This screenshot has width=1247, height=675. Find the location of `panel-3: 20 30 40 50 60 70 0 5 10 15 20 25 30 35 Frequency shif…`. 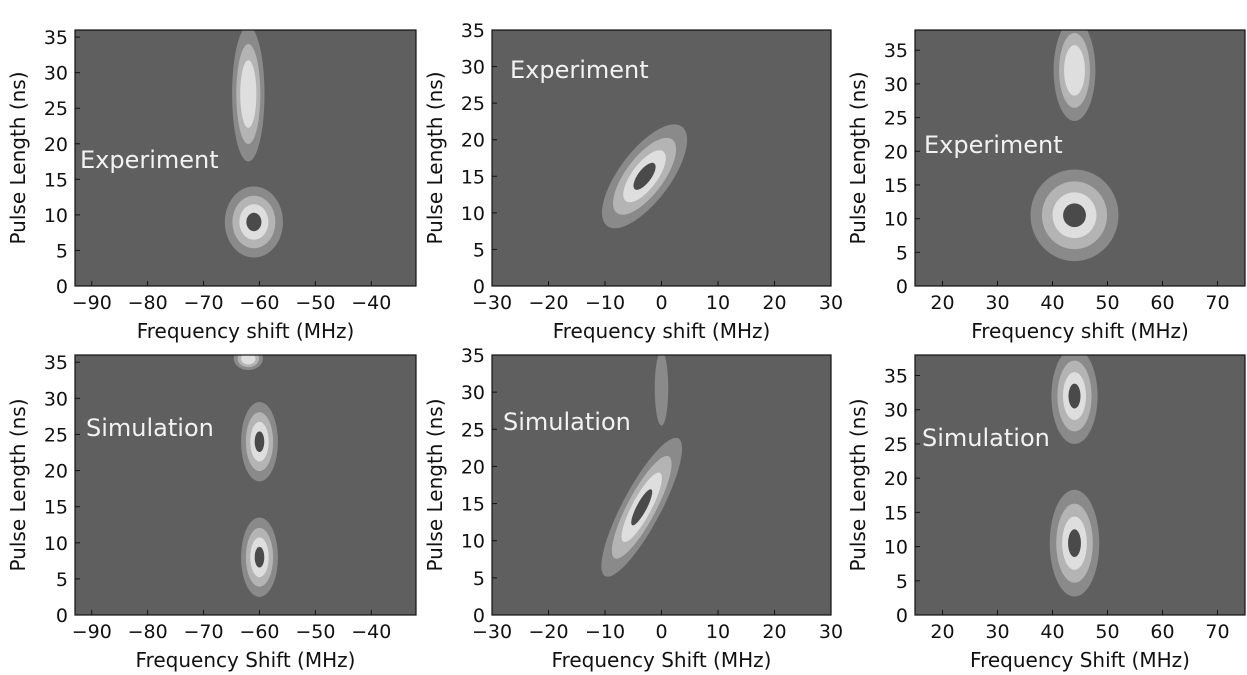

panel-3: 20 30 40 50 60 70 0 5 10 15 20 25 30 35 Frequency shif… is located at coordinates (1046, 186).